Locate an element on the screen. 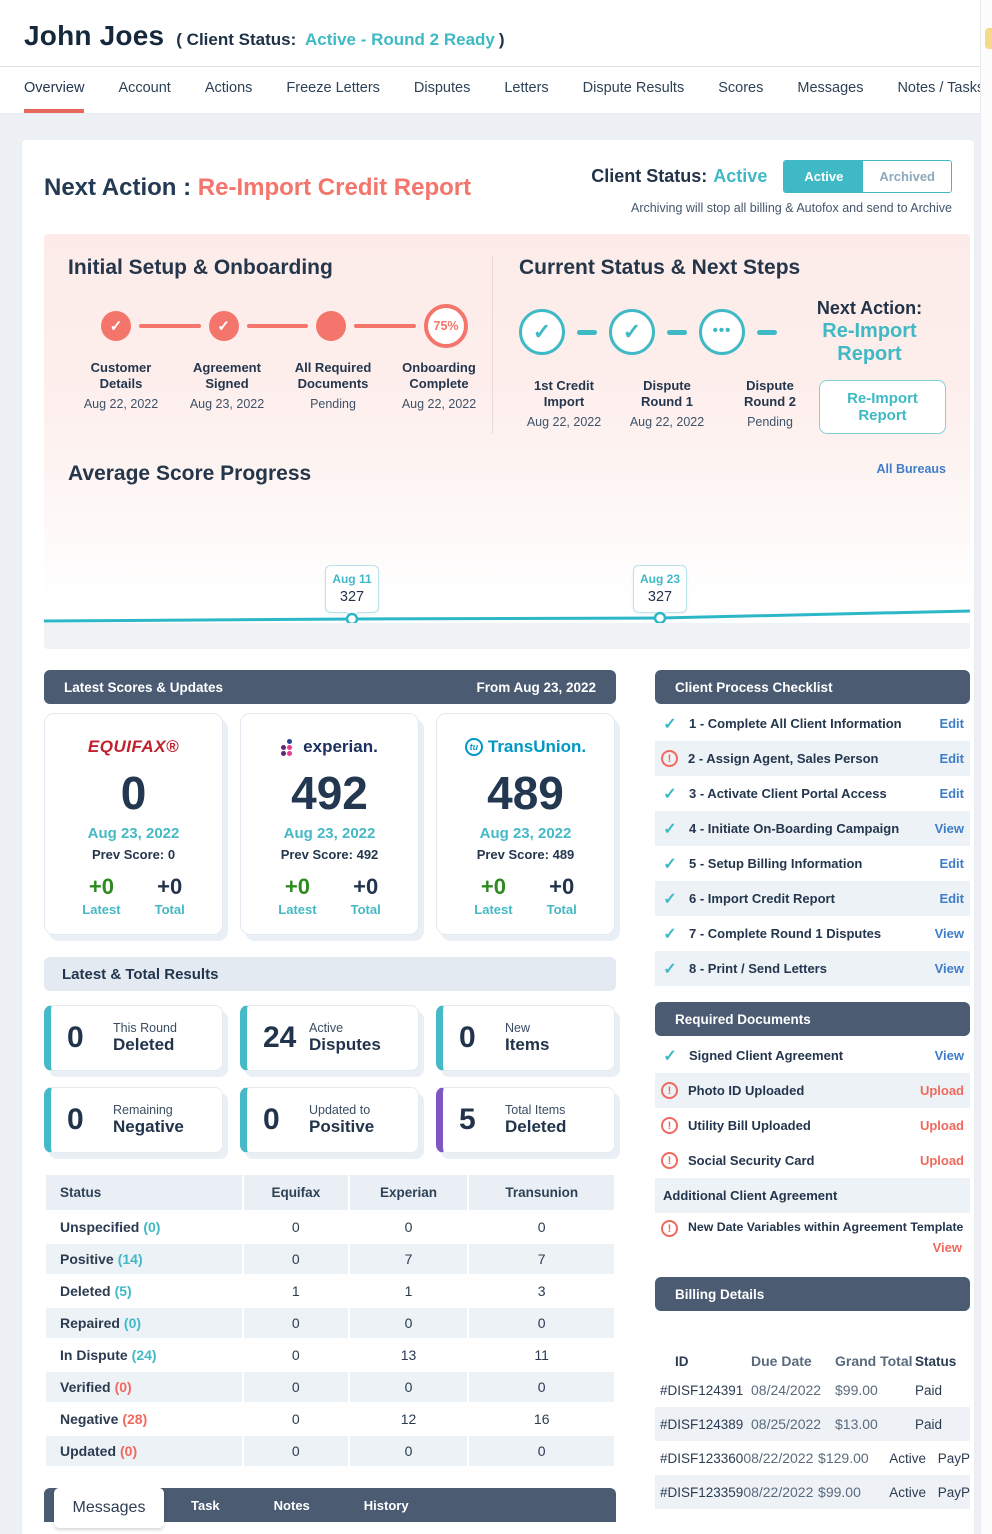  tab-notes: Notes is located at coordinates (291, 1505).